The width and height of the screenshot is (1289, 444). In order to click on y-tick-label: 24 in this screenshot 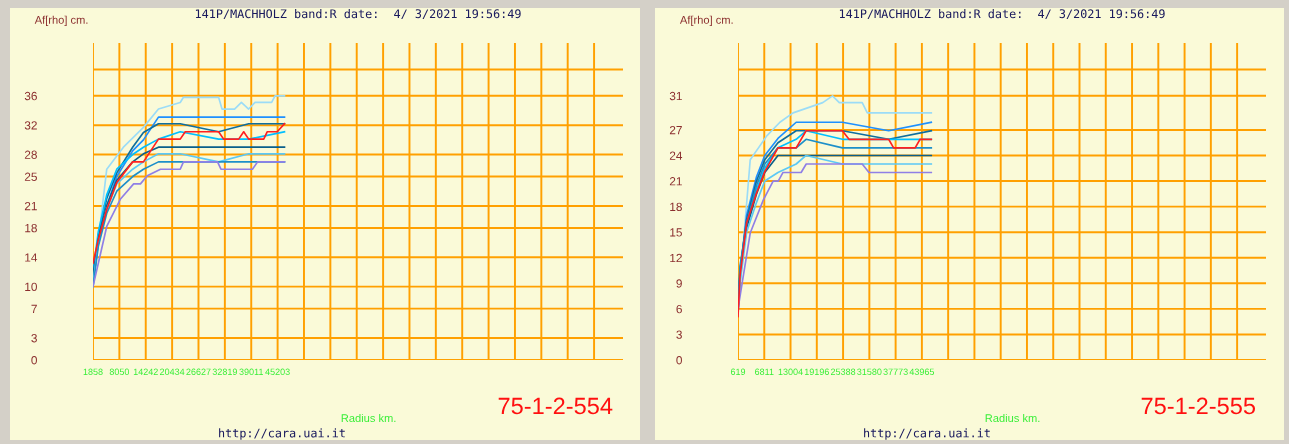, I will do `click(676, 155)`.